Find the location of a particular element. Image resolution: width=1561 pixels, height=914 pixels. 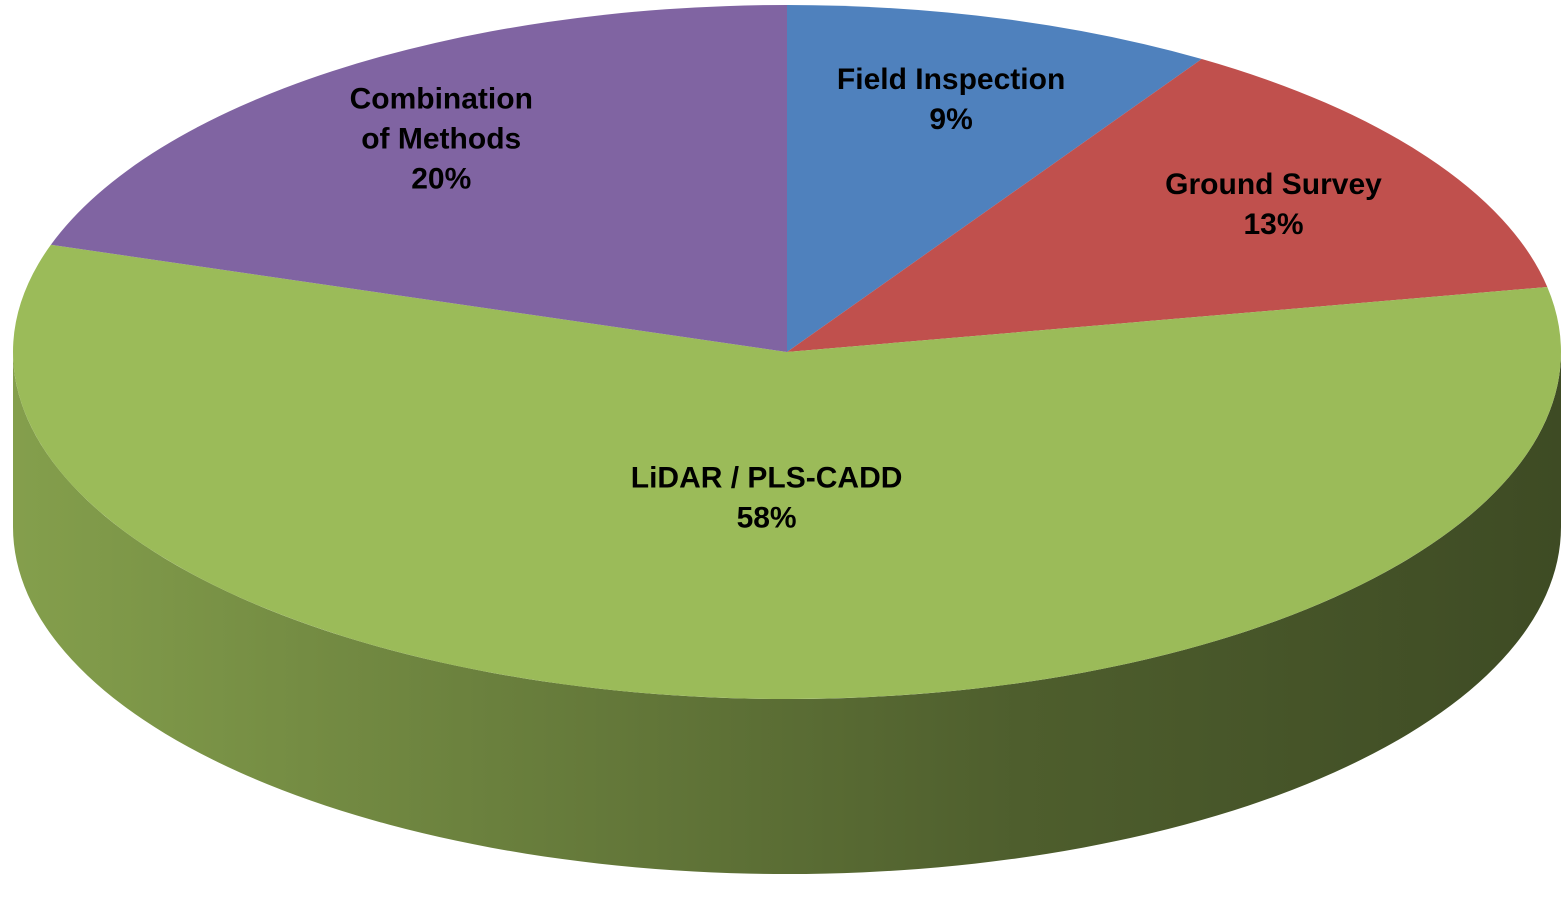

label-line: LiDAR / PLS-CADD is located at coordinates (767, 477).